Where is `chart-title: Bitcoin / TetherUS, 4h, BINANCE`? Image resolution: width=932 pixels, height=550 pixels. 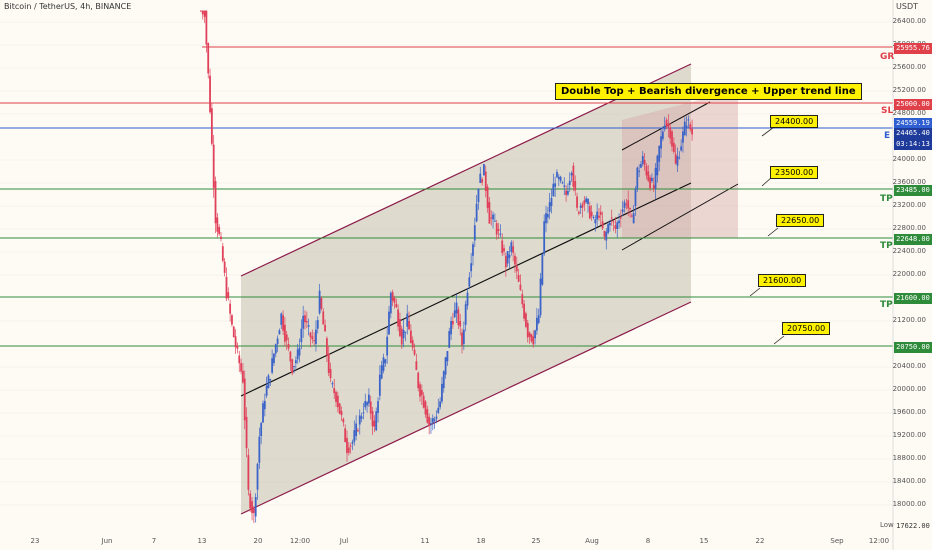
chart-title: Bitcoin / TetherUS, 4h, BINANCE is located at coordinates (68, 6).